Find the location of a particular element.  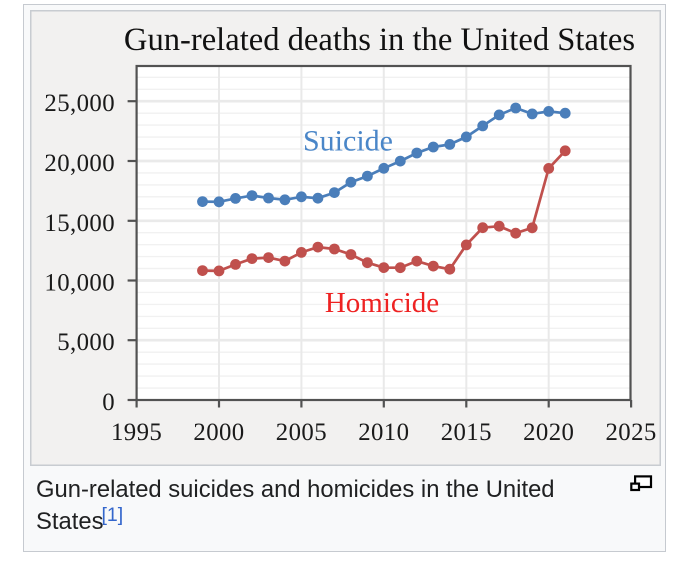

svg-text: 2025 is located at coordinates (630, 432).